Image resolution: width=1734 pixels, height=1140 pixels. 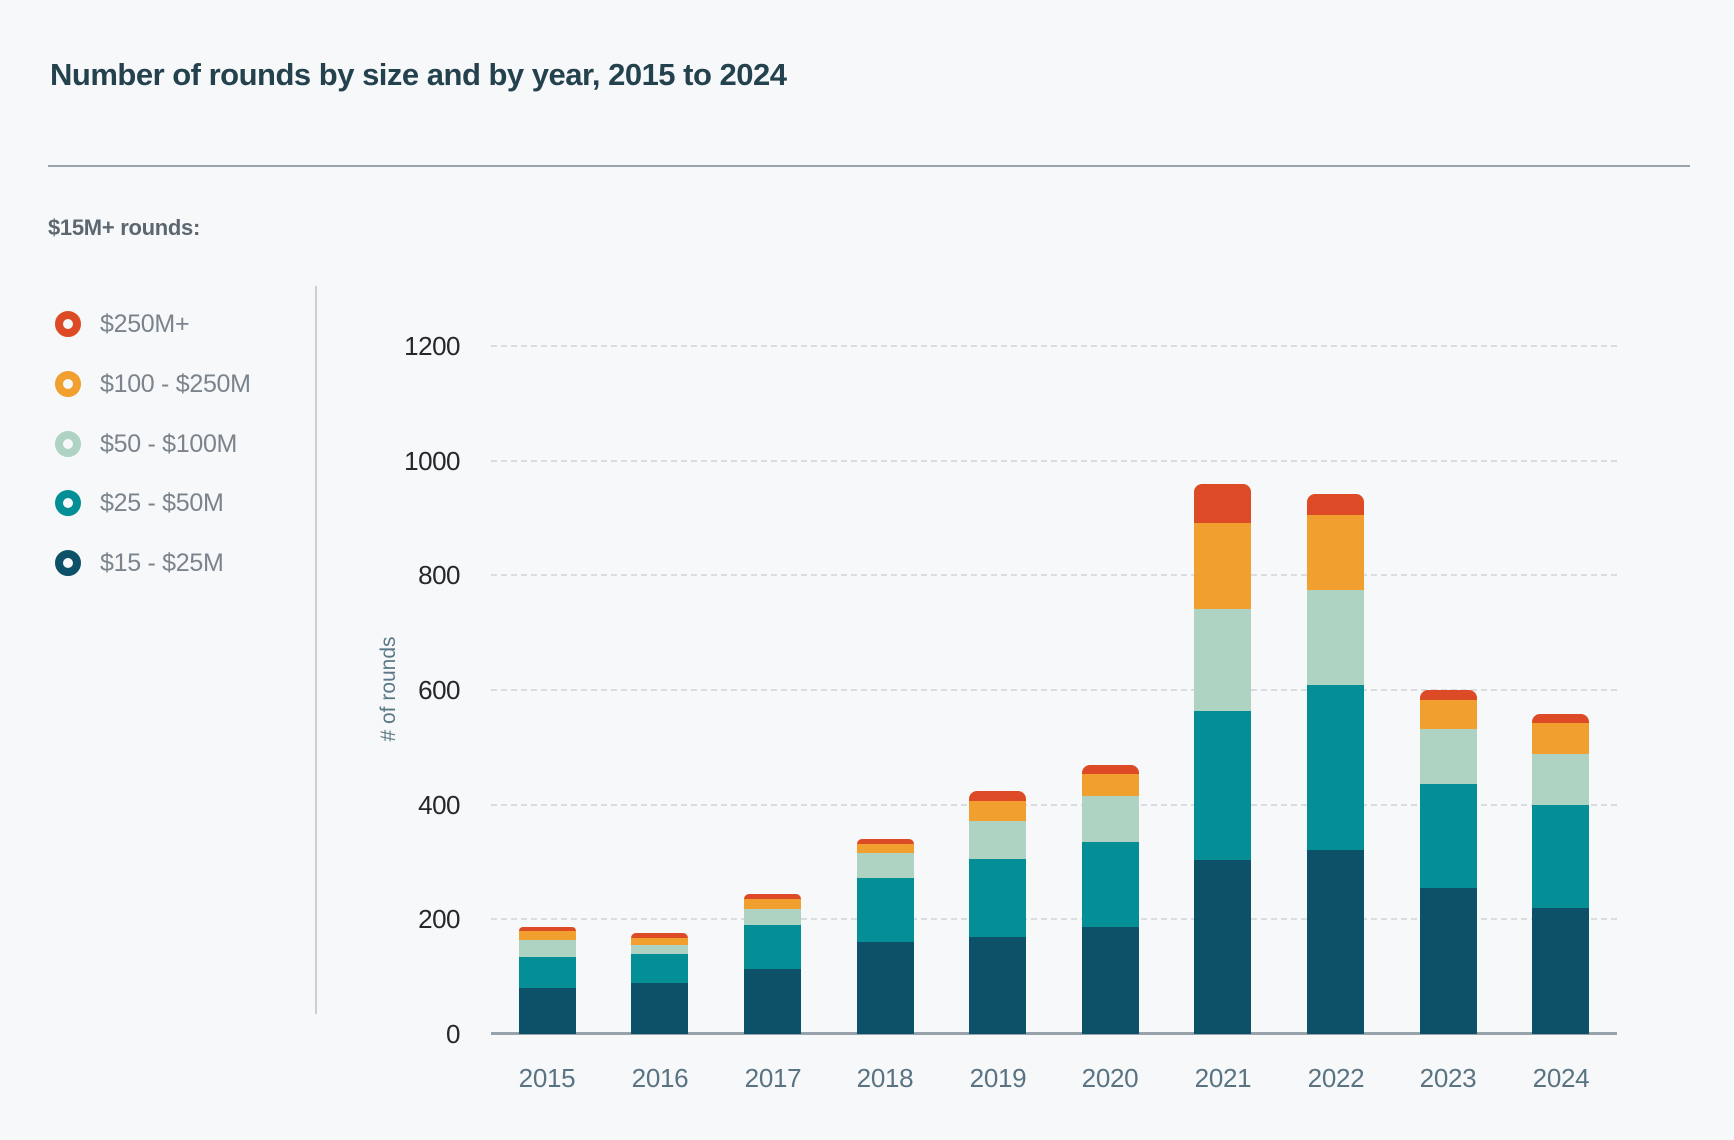 What do you see at coordinates (547, 1078) in the screenshot?
I see `x-tick-label: 2015` at bounding box center [547, 1078].